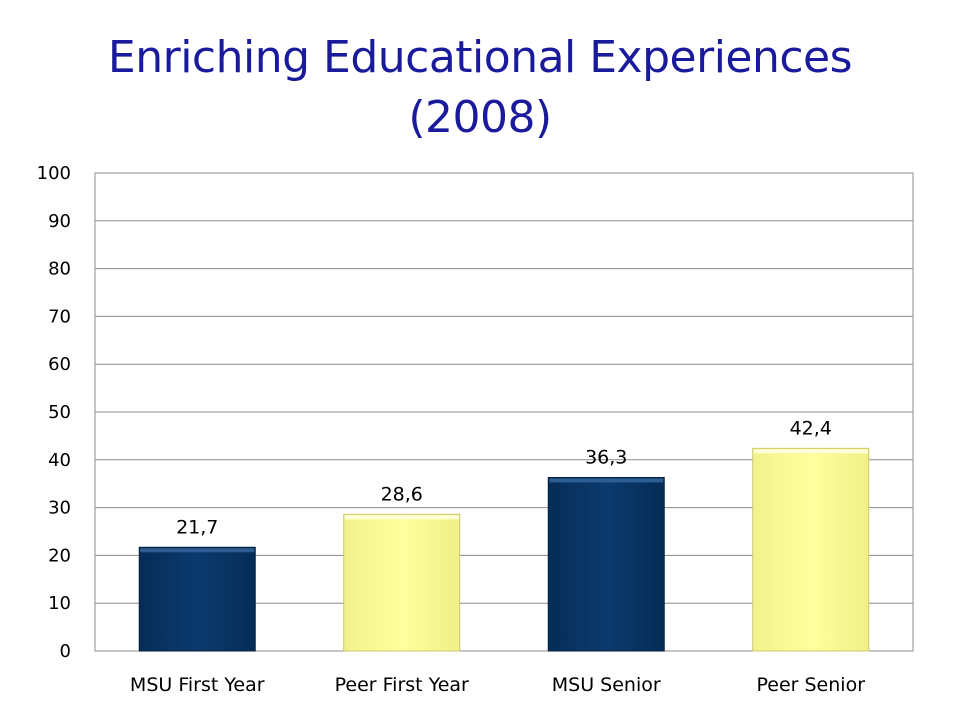 This screenshot has height=720, width=960. What do you see at coordinates (54, 173) in the screenshot?
I see `y-tick-label: 100` at bounding box center [54, 173].